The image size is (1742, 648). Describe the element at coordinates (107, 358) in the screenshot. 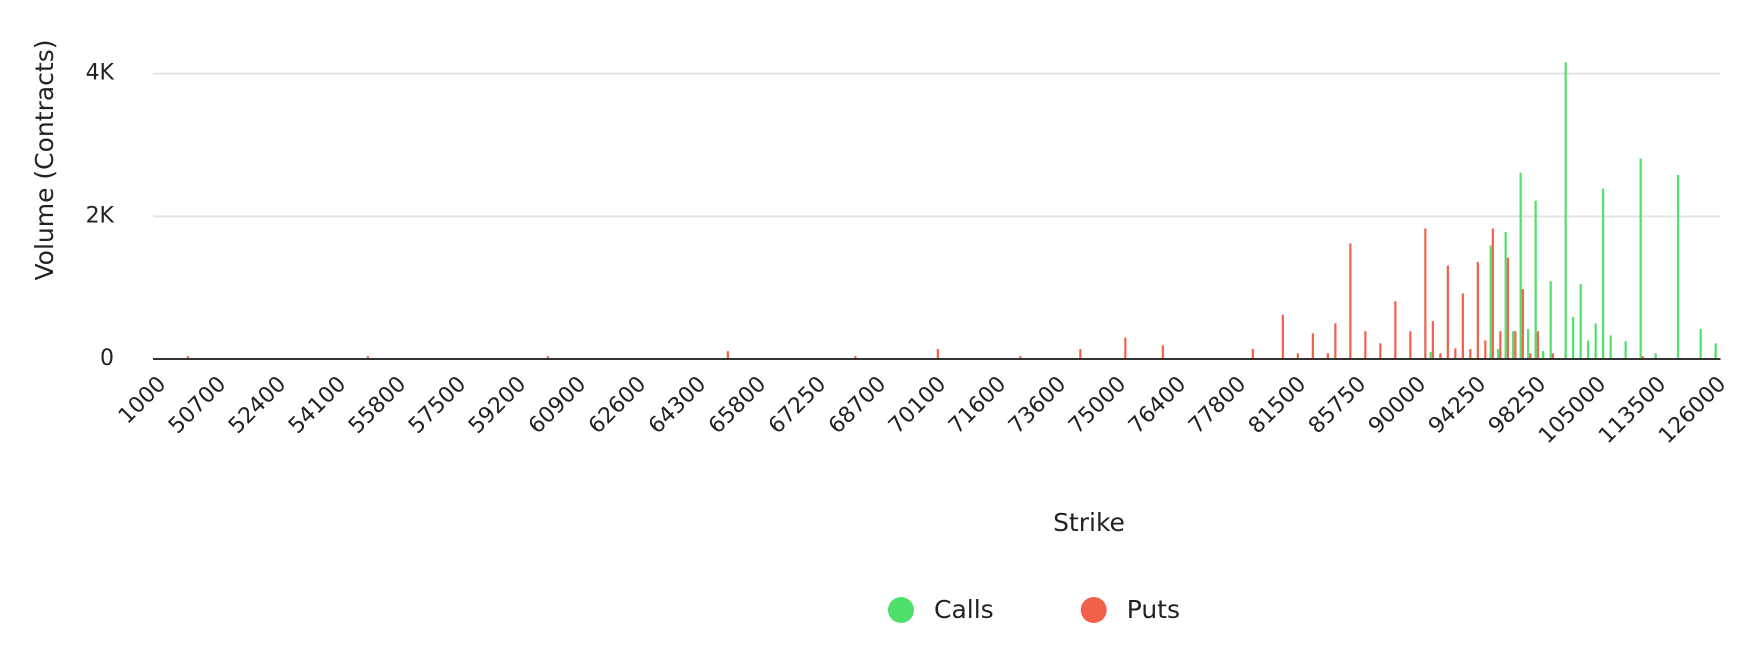

I see `y-tick-label: 0` at that location.